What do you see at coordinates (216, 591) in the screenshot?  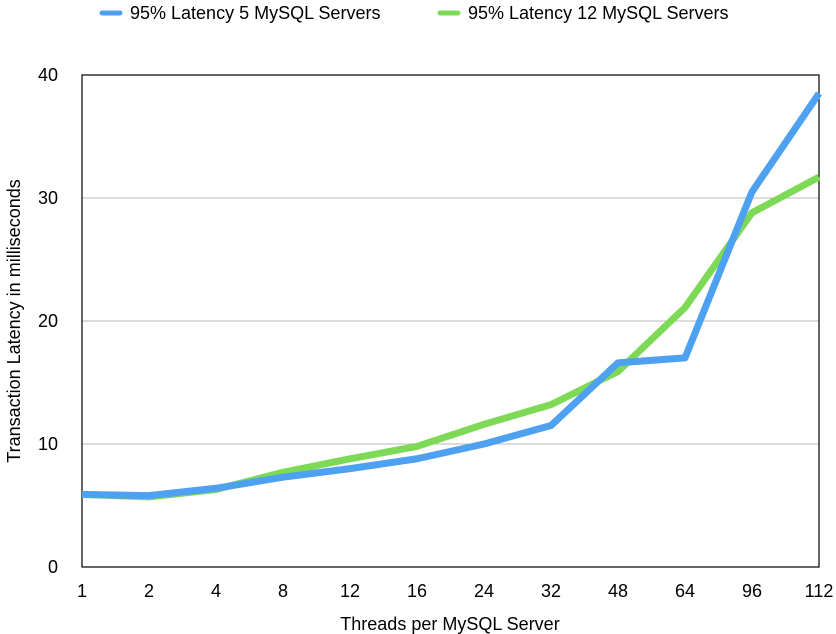 I see `x-tick-label-2: 4` at bounding box center [216, 591].